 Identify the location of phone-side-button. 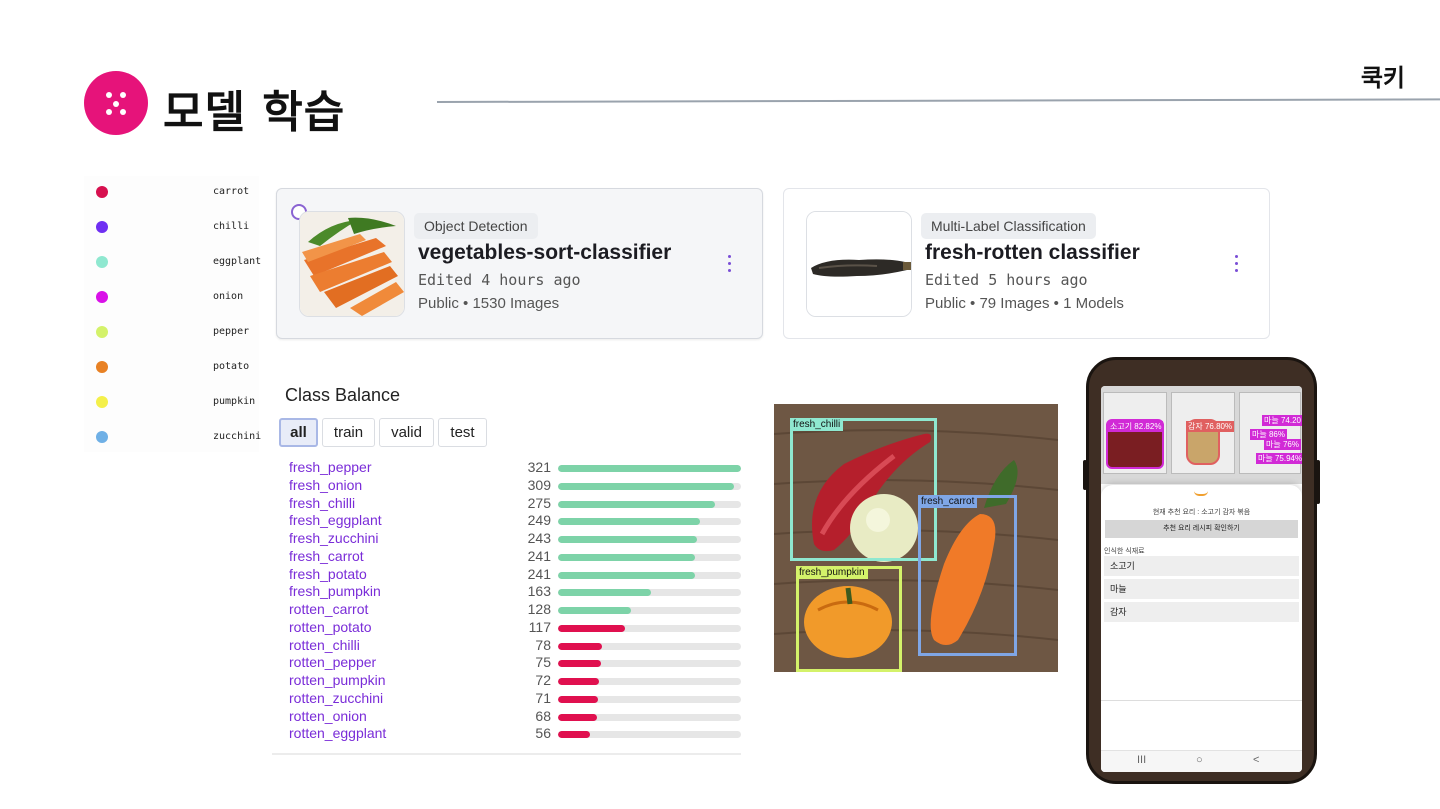
(1085, 475).